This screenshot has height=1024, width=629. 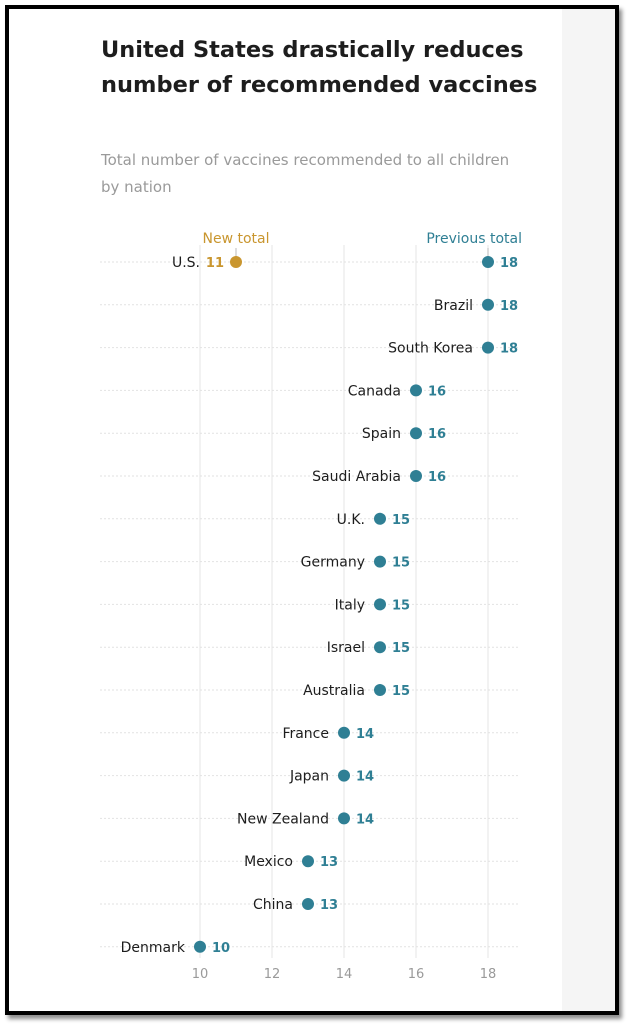 I want to click on country-label: Brazil, so click(x=453, y=306).